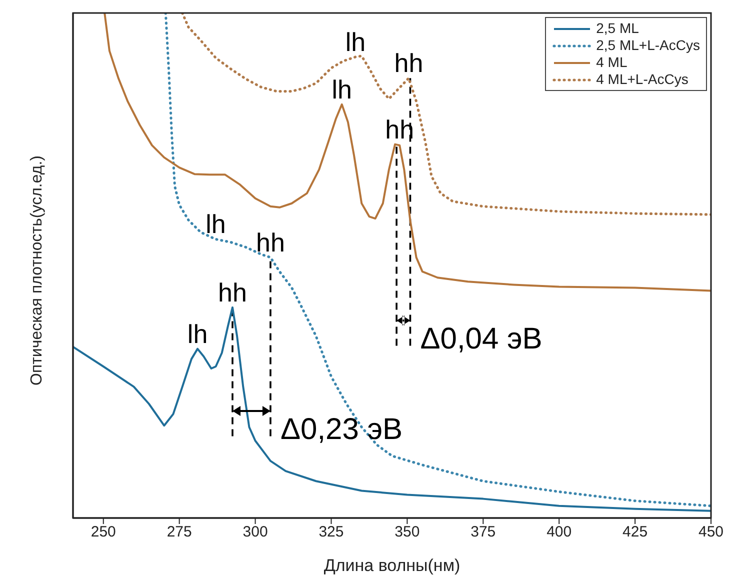 Image resolution: width=731 pixels, height=586 pixels. What do you see at coordinates (635, 532) in the screenshot?
I see `x-tick-label: 425` at bounding box center [635, 532].